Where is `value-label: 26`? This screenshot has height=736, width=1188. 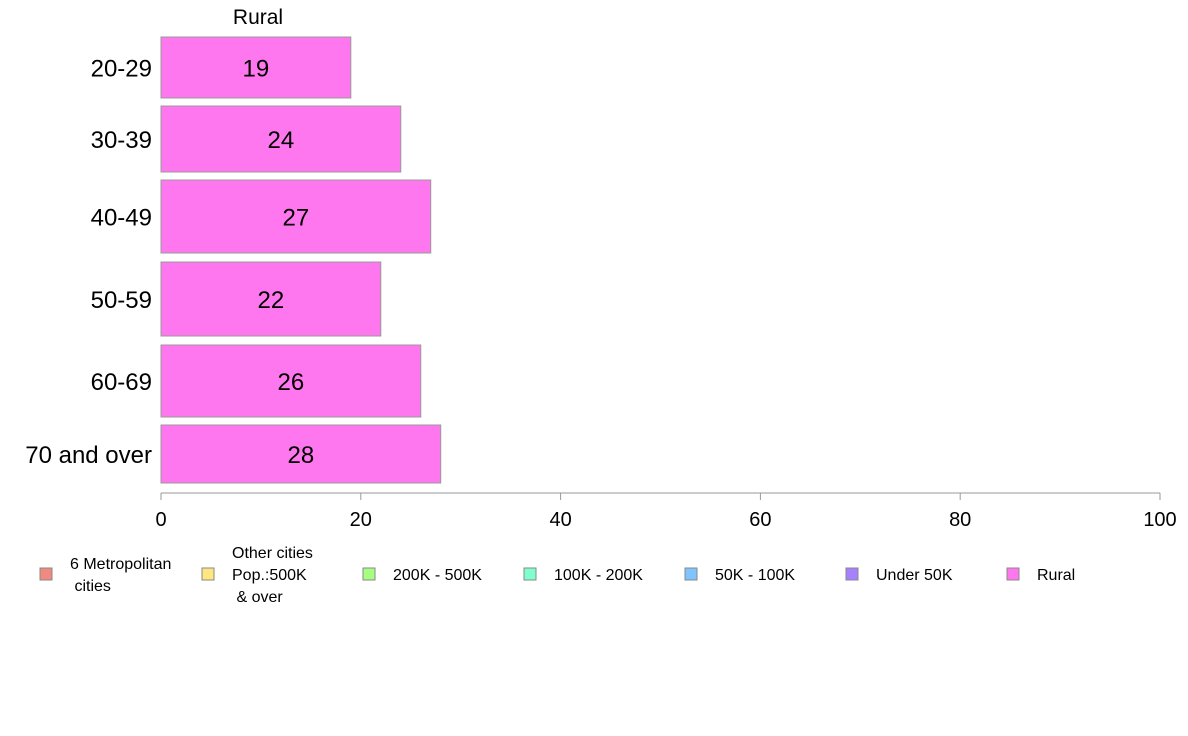 value-label: 26 is located at coordinates (291, 382).